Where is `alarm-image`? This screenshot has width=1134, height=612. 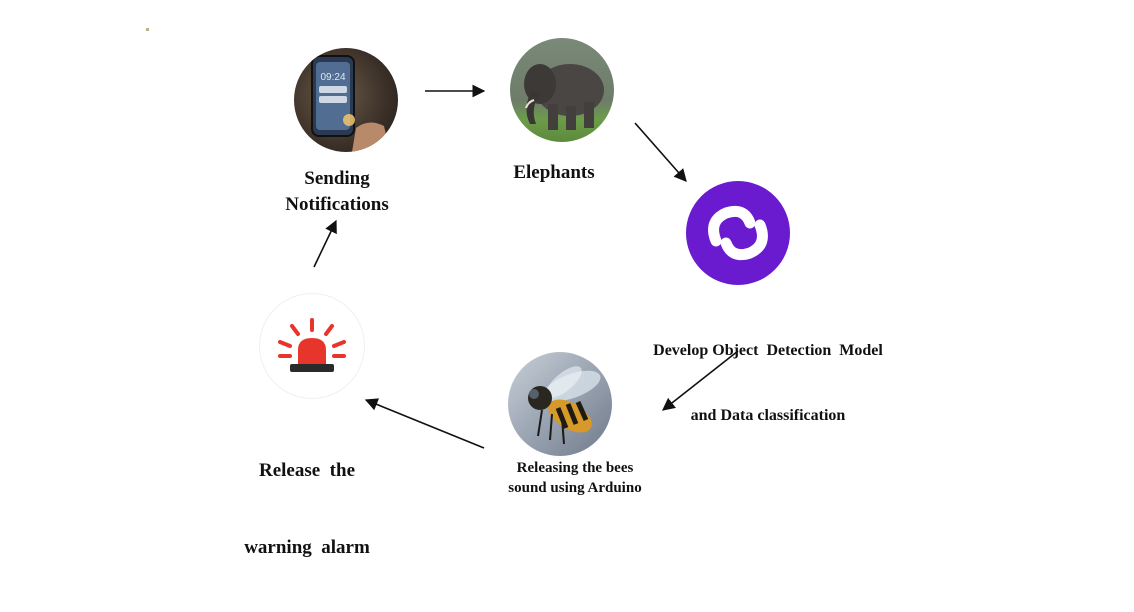
alarm-image is located at coordinates (312, 346).